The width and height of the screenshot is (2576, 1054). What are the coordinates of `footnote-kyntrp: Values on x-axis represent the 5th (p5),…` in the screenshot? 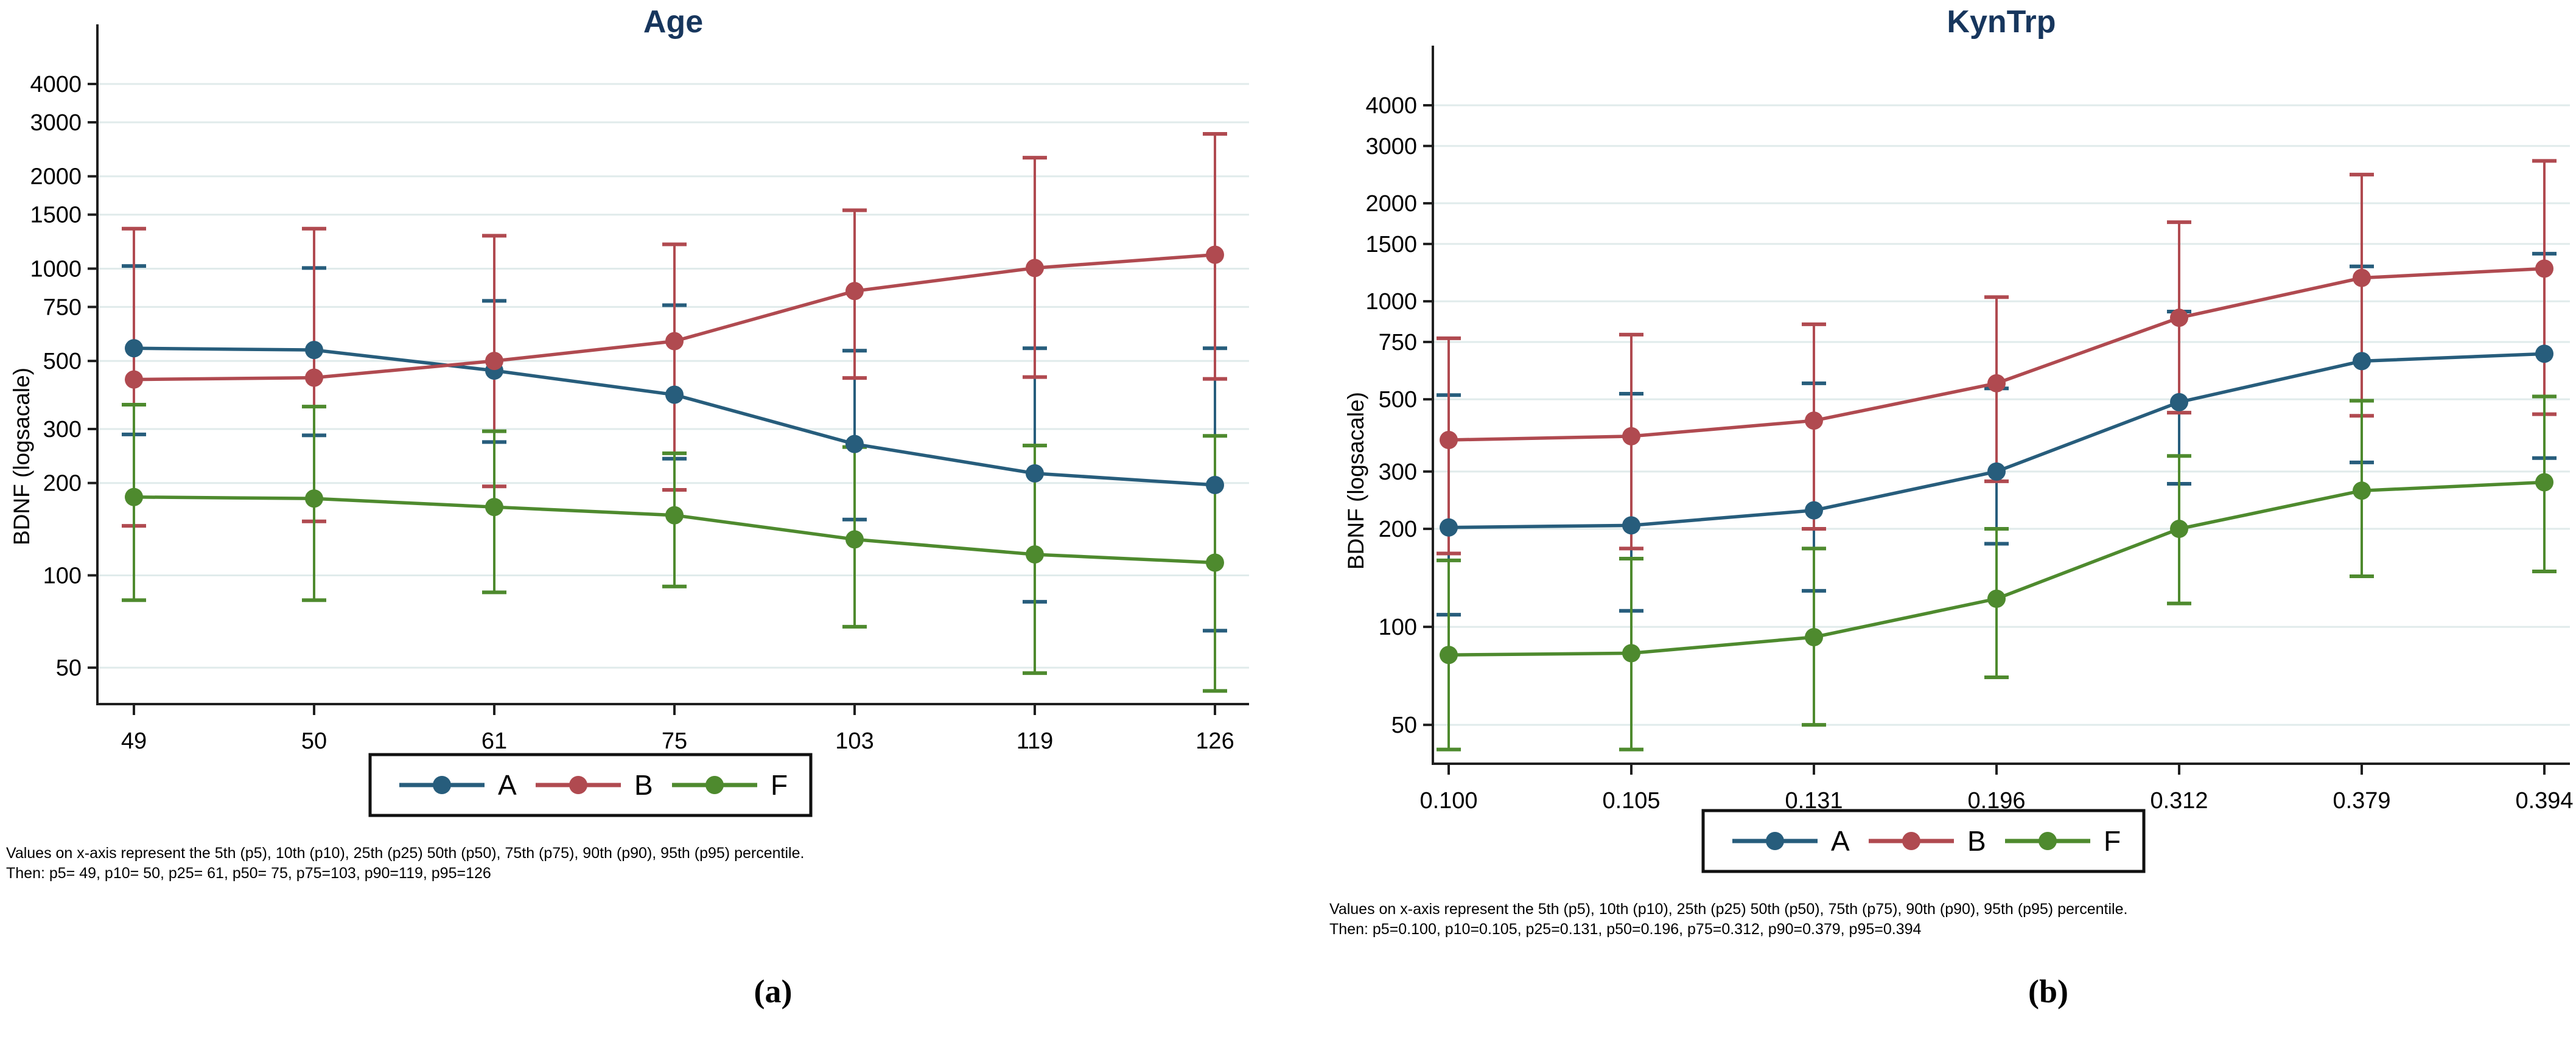 It's located at (1728, 919).